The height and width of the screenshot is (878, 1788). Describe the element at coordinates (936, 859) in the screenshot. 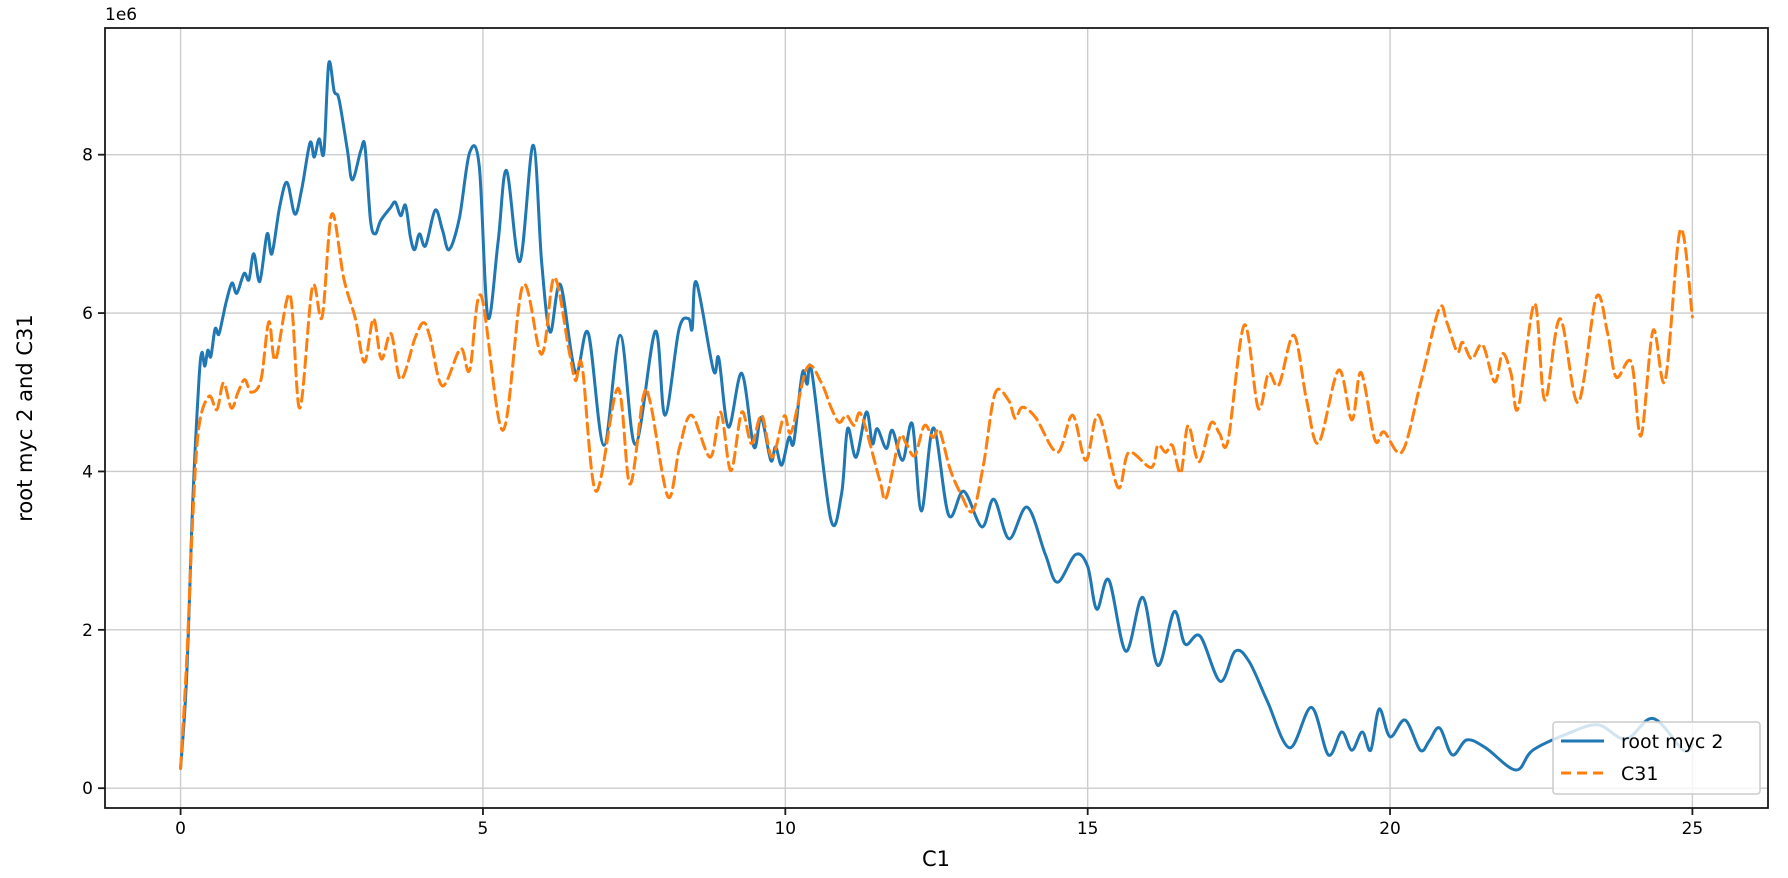

I see `x-axis-label: C1` at that location.